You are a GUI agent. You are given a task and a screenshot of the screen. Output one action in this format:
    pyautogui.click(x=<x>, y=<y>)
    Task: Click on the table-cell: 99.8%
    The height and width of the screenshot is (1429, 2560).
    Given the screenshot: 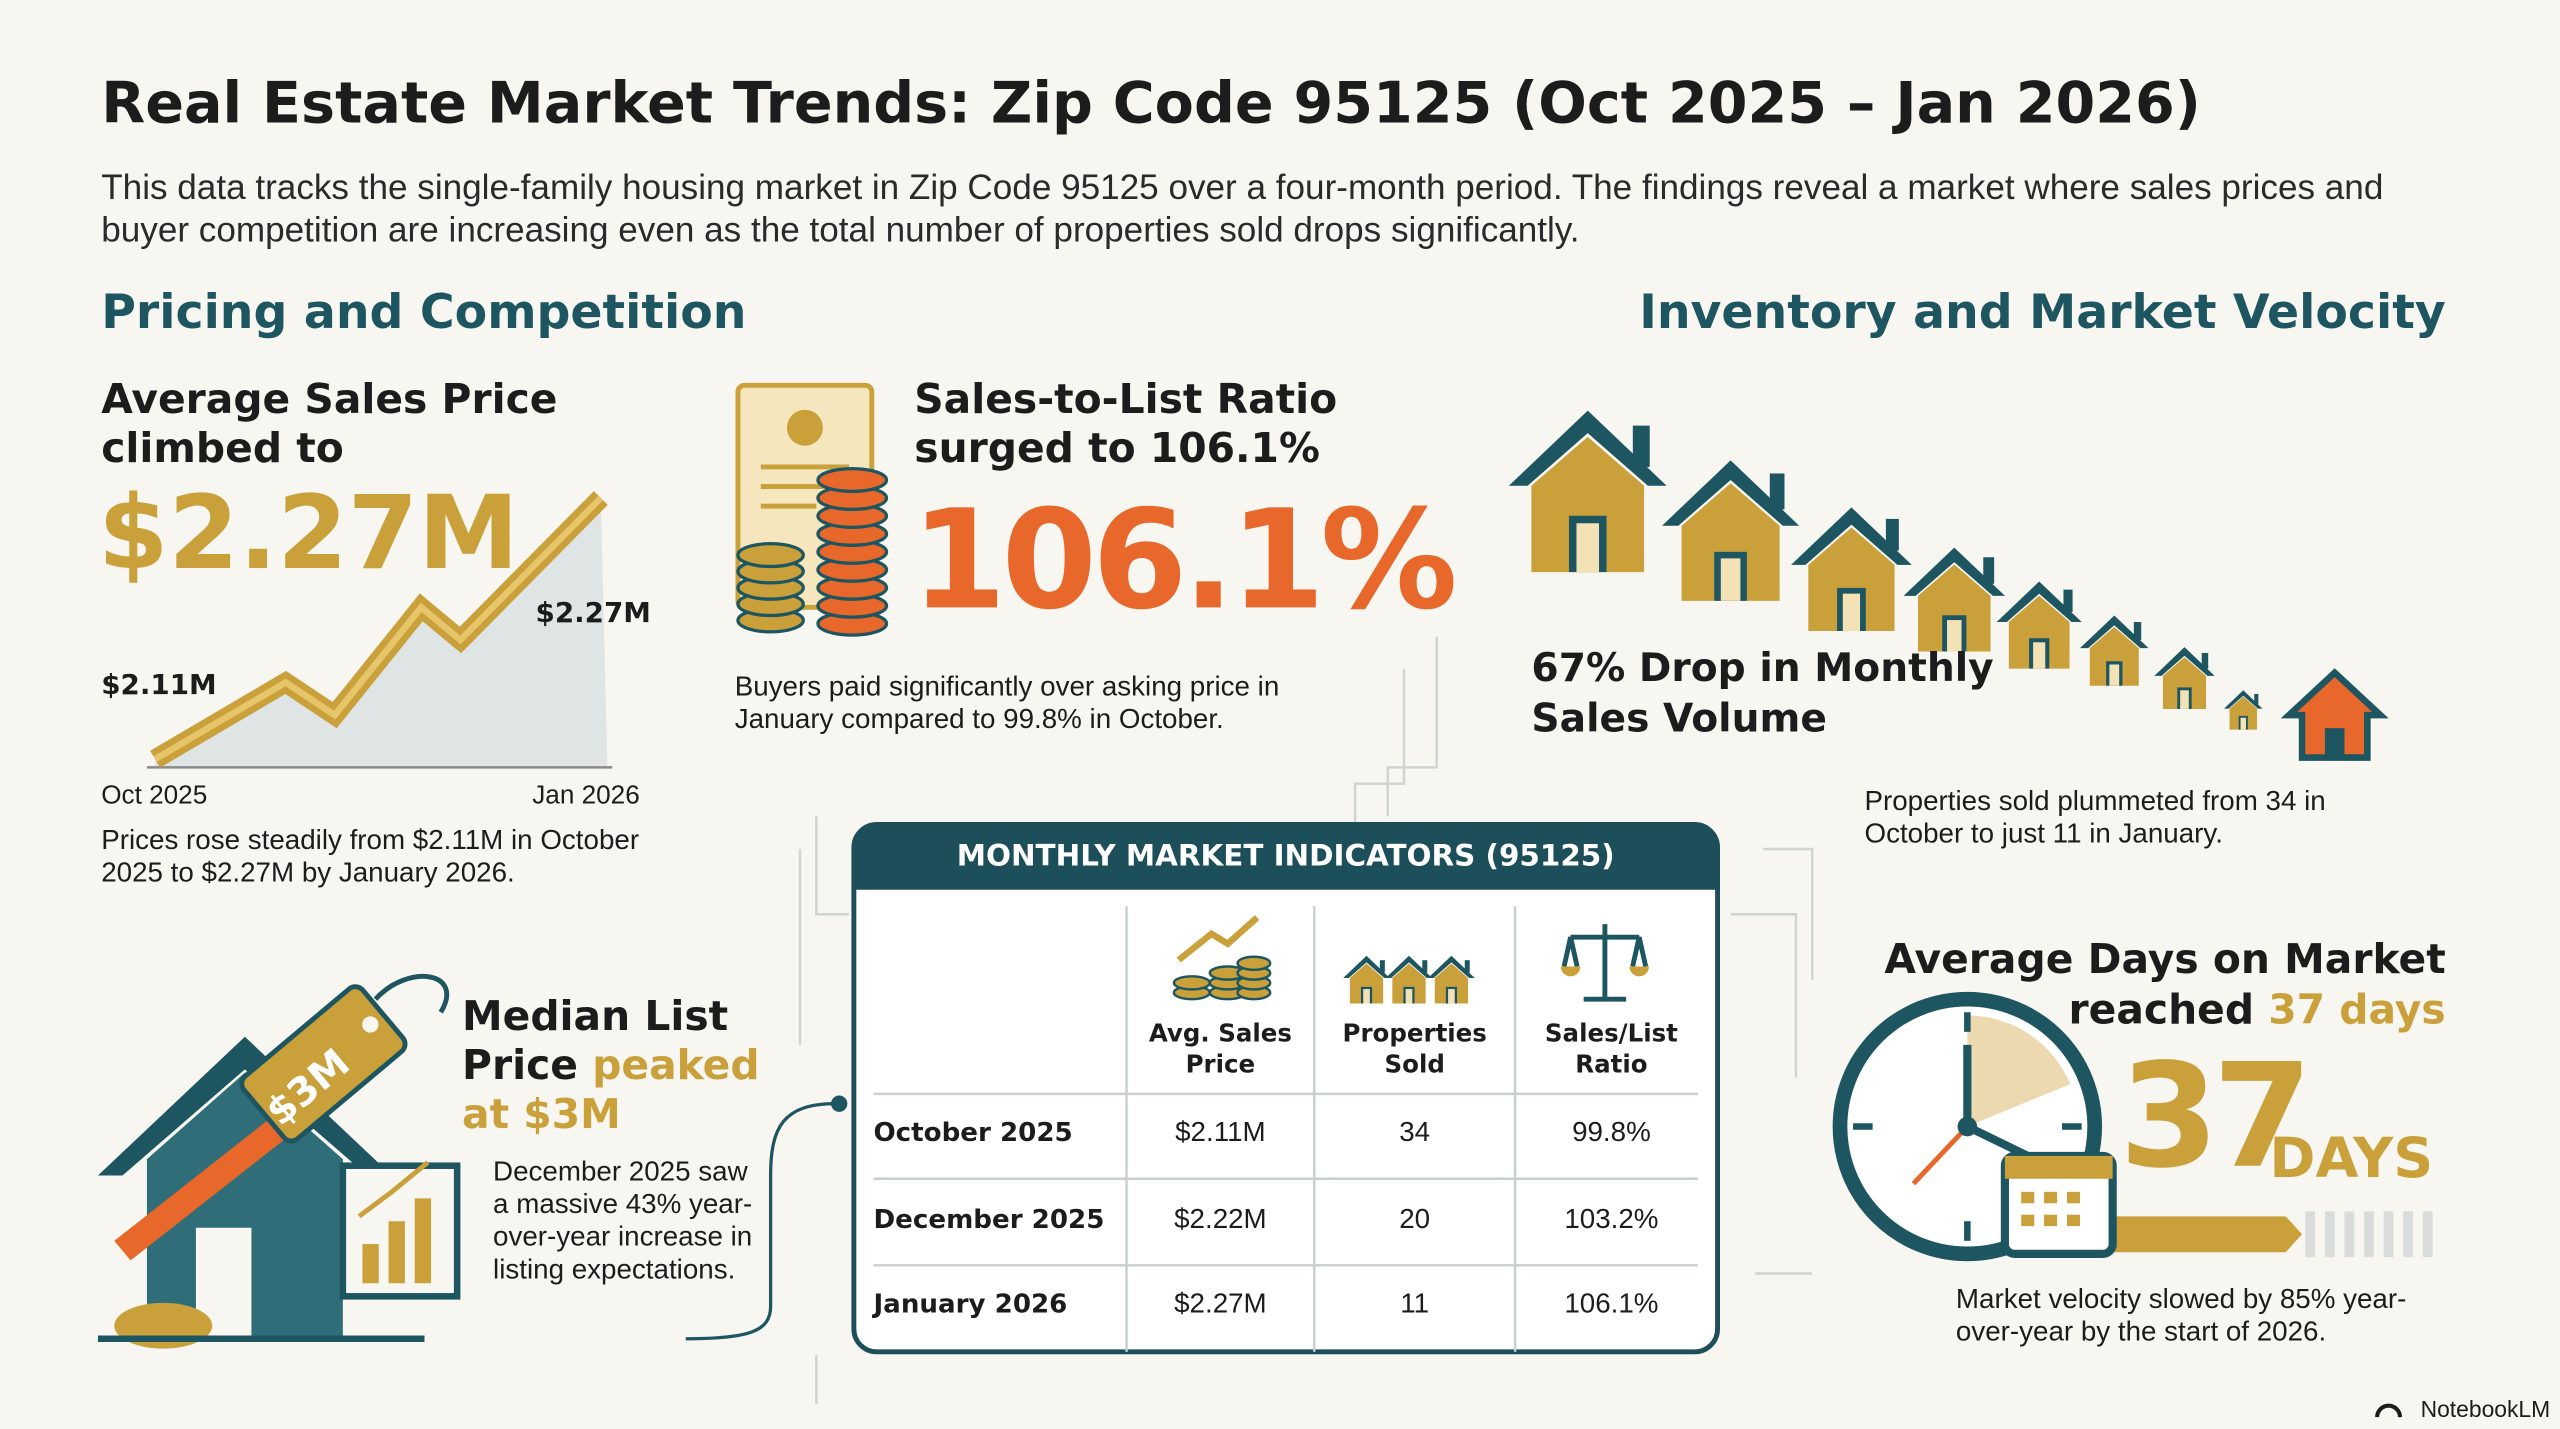 What is the action you would take?
    pyautogui.click(x=1611, y=1132)
    